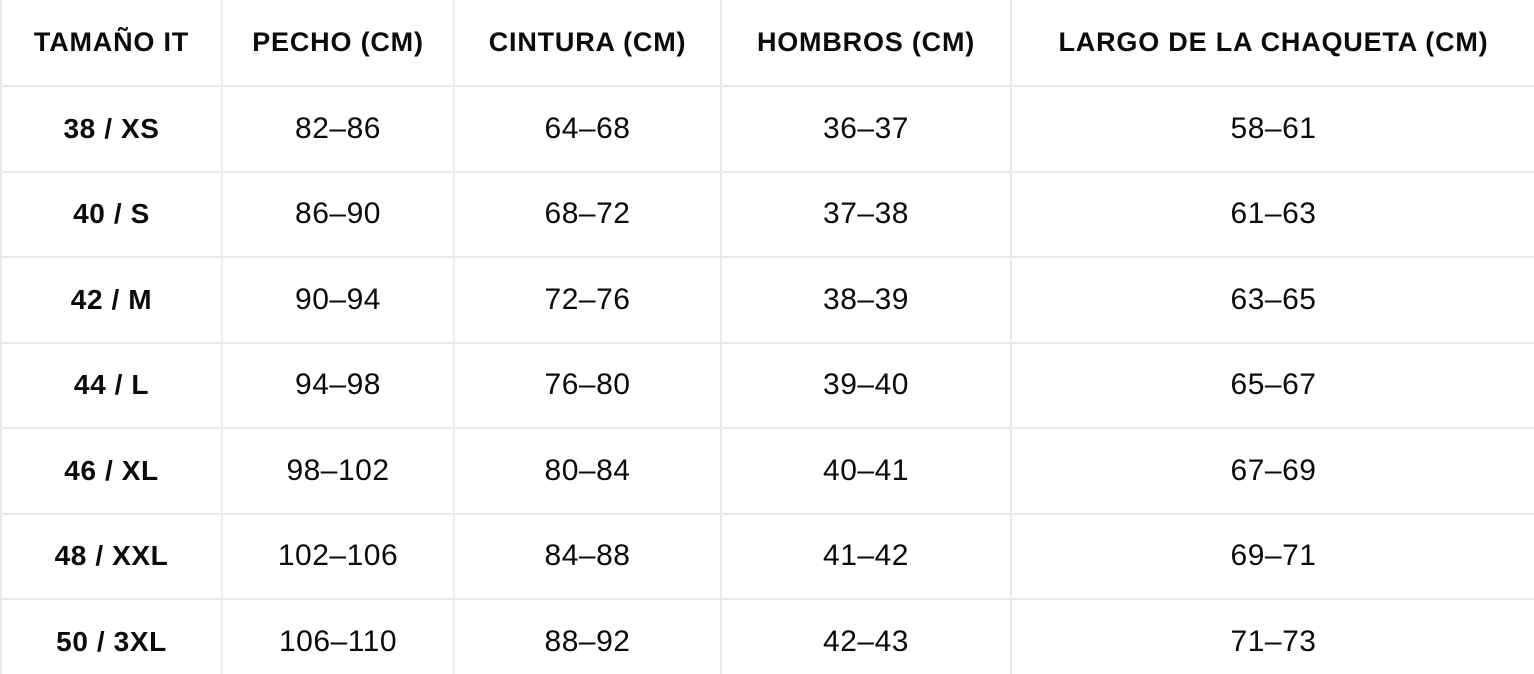 This screenshot has width=1534, height=674. I want to click on chest-cell: 106–110, so click(338, 636).